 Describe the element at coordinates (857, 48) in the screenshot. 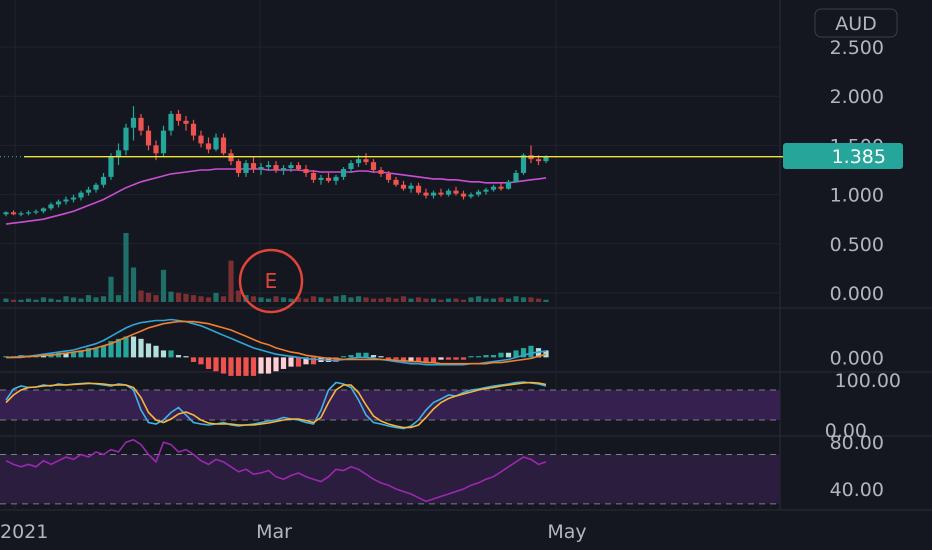

I see `price-tick-label: 2.500` at that location.